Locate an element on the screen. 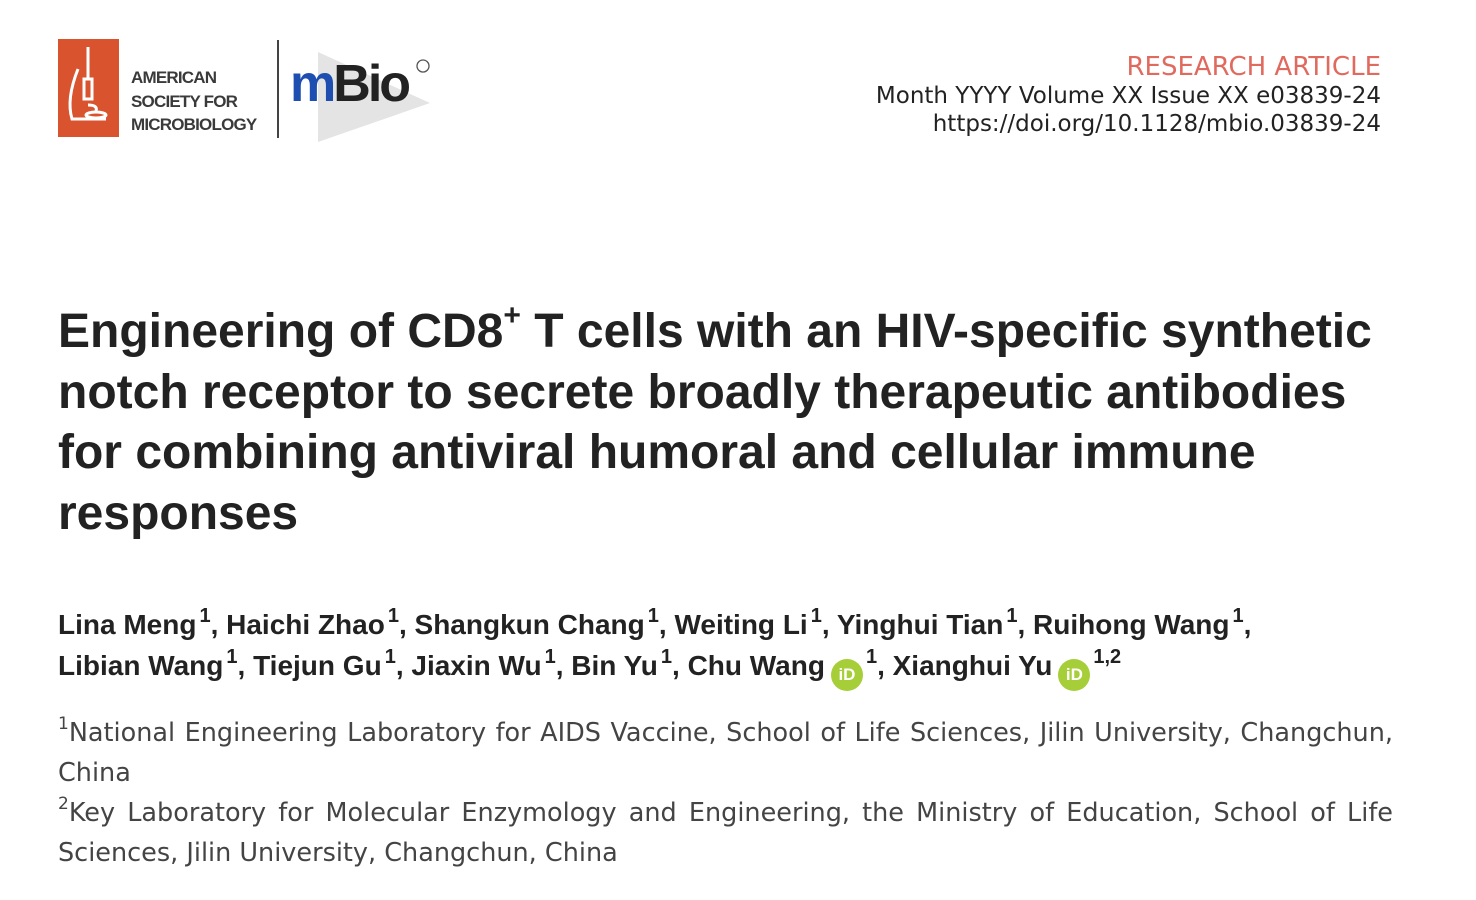  author: Shangkun Chang 1 is located at coordinates (536, 623).